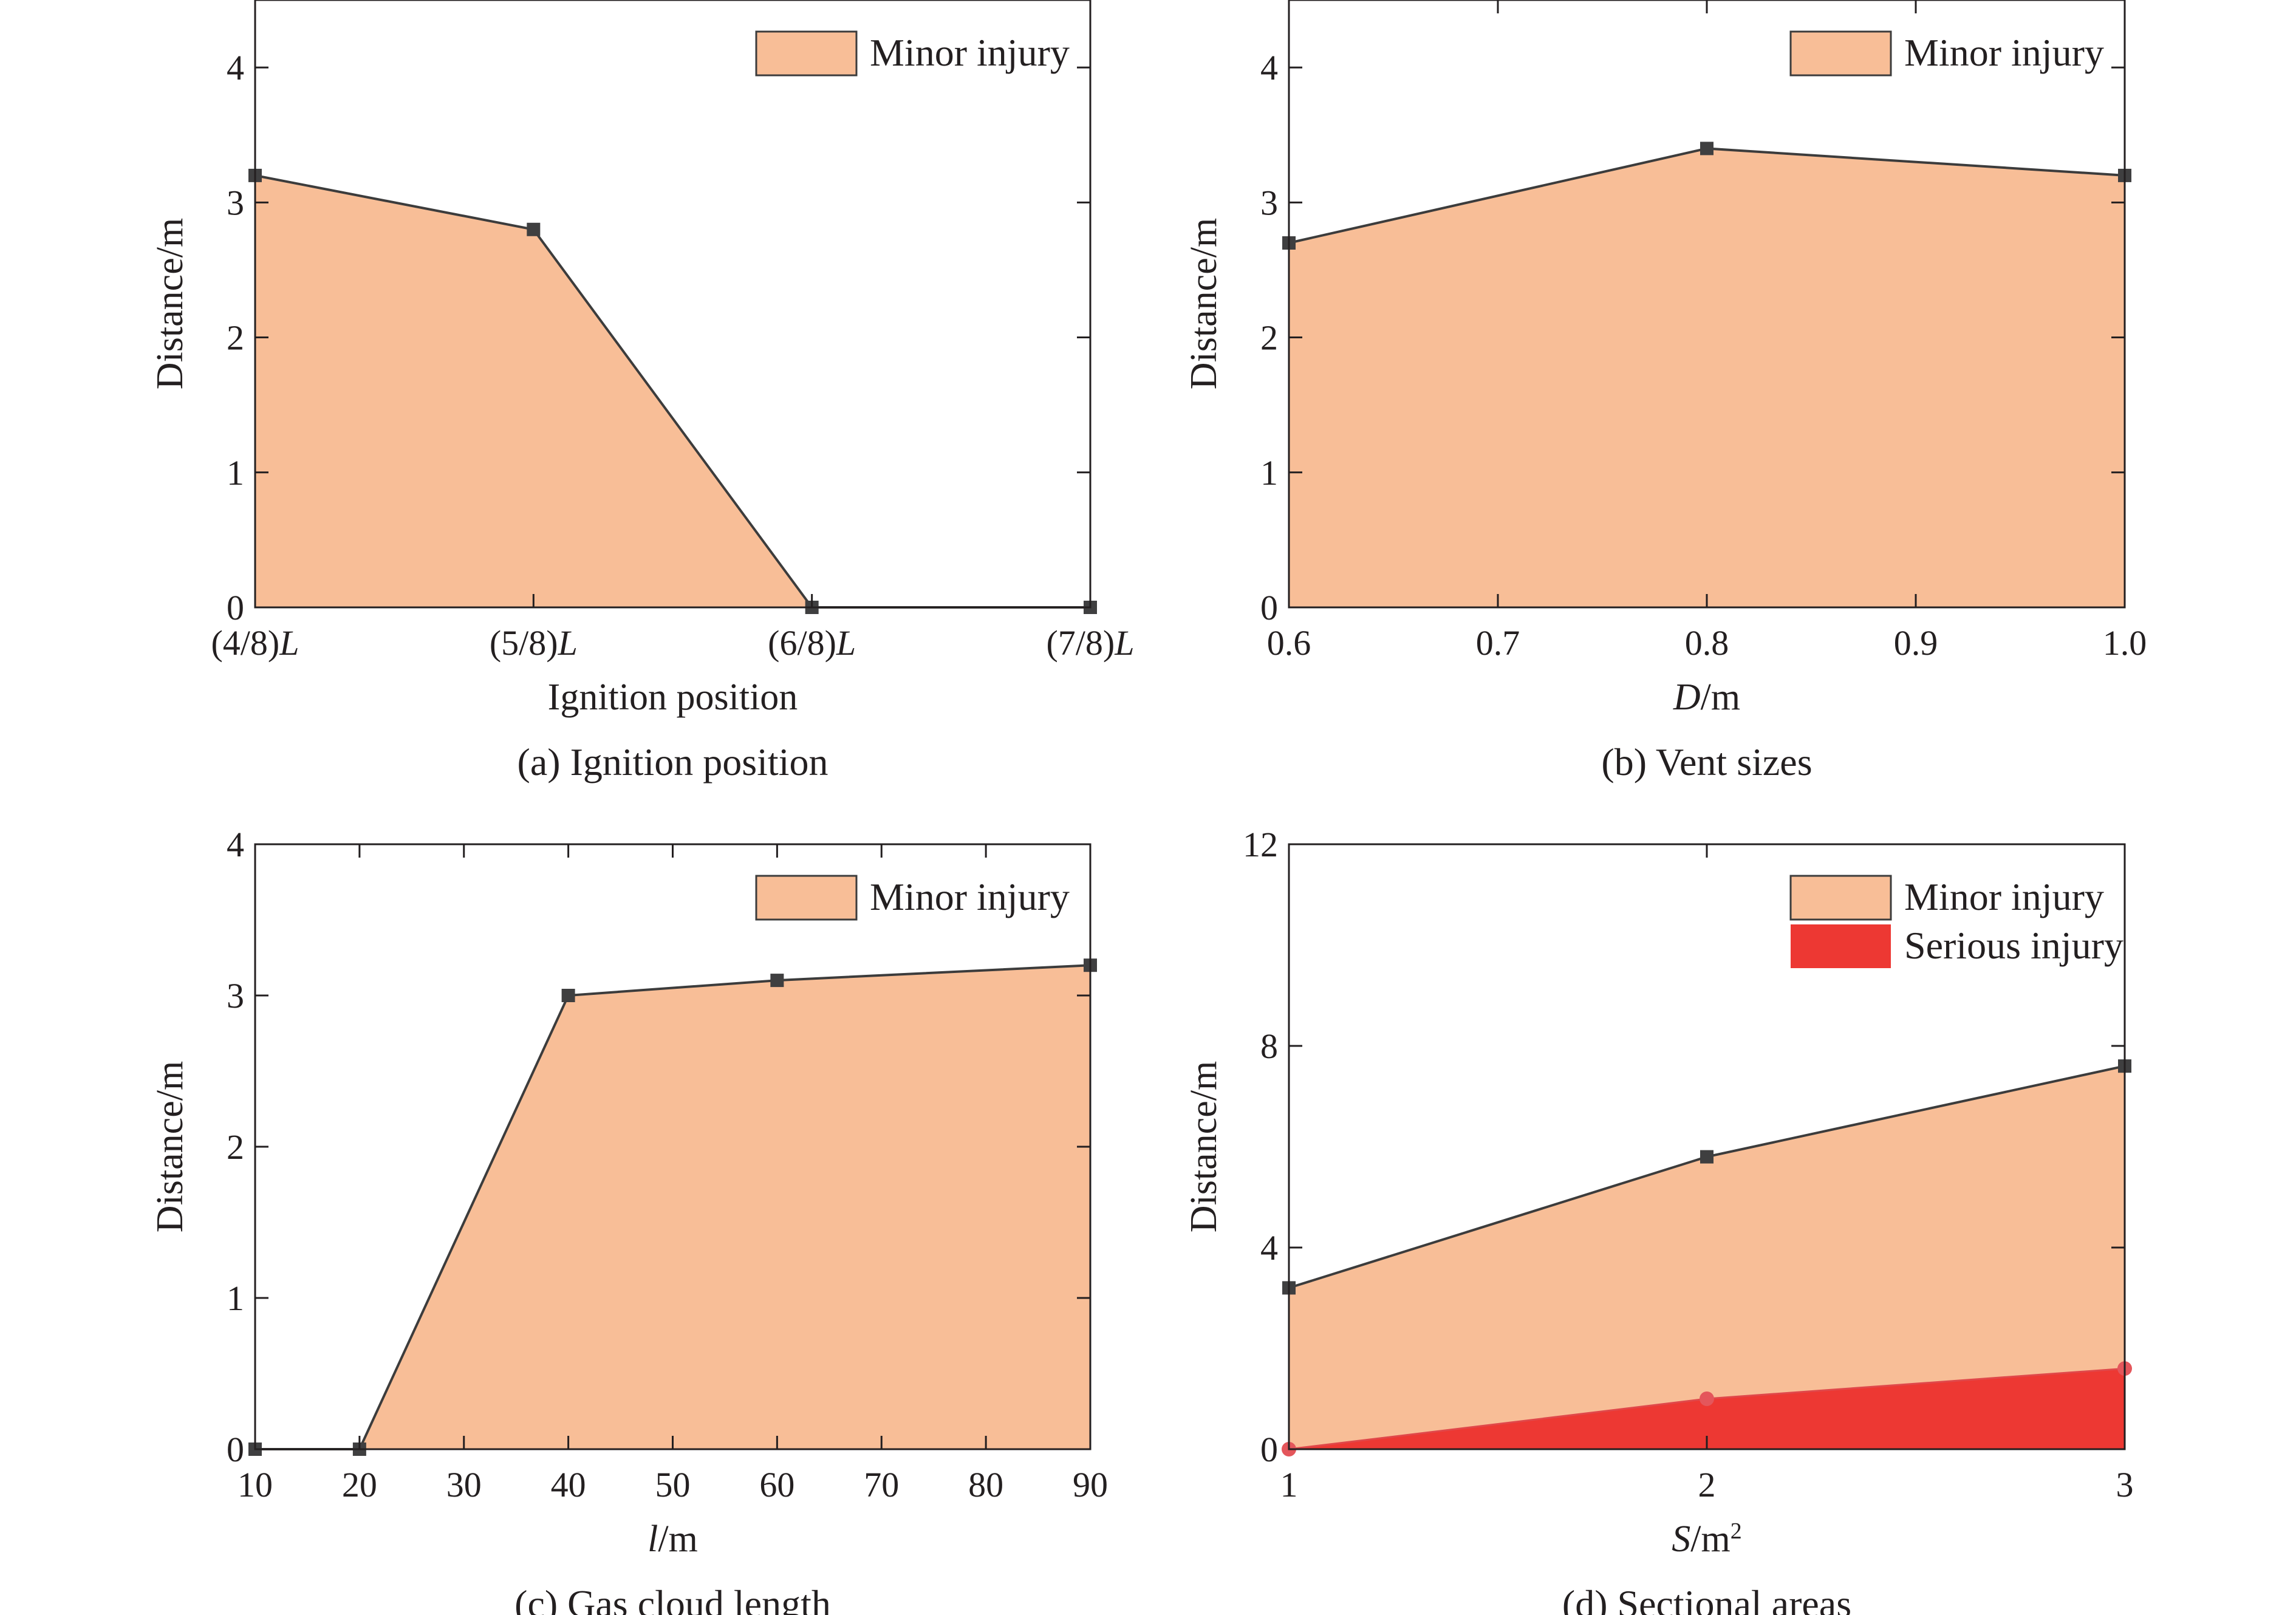 The image size is (2296, 1615). What do you see at coordinates (812, 643) in the screenshot?
I see `x-tick-label: (6/8)L` at bounding box center [812, 643].